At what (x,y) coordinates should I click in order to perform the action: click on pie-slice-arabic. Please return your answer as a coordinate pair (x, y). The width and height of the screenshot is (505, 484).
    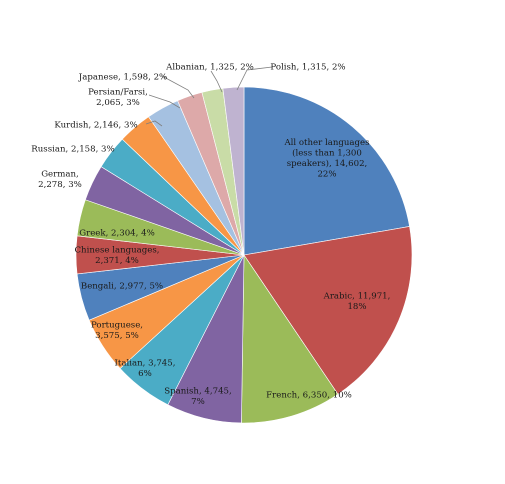
    Looking at the image, I should click on (328, 310).